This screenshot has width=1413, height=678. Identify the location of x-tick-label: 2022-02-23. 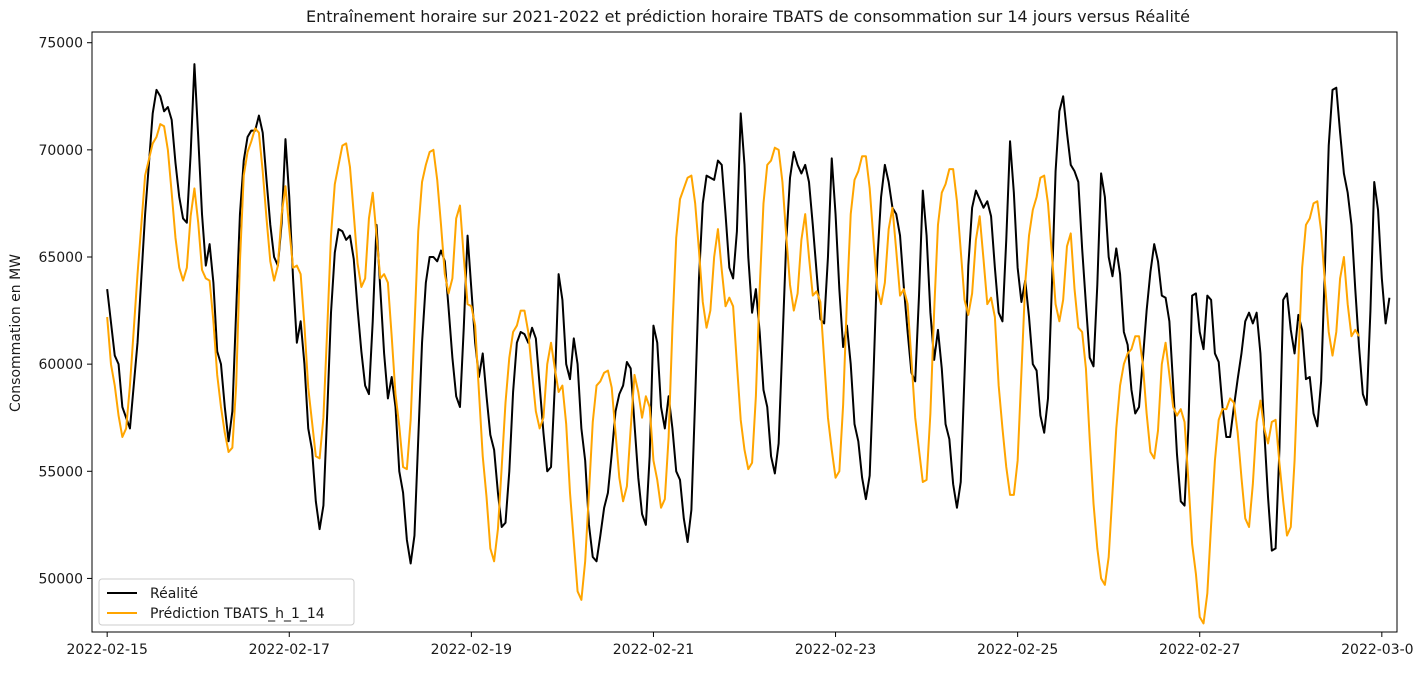
(835, 650).